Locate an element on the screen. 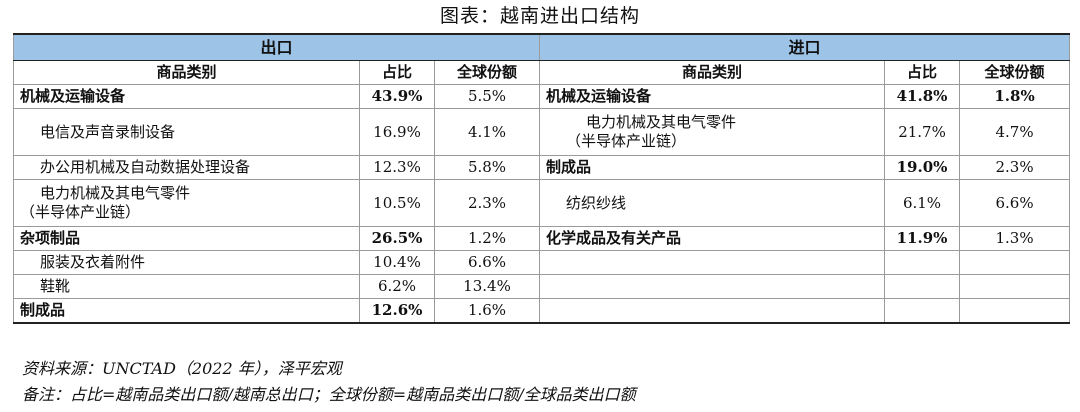  import-category: 机械及运输设备 is located at coordinates (712, 96).